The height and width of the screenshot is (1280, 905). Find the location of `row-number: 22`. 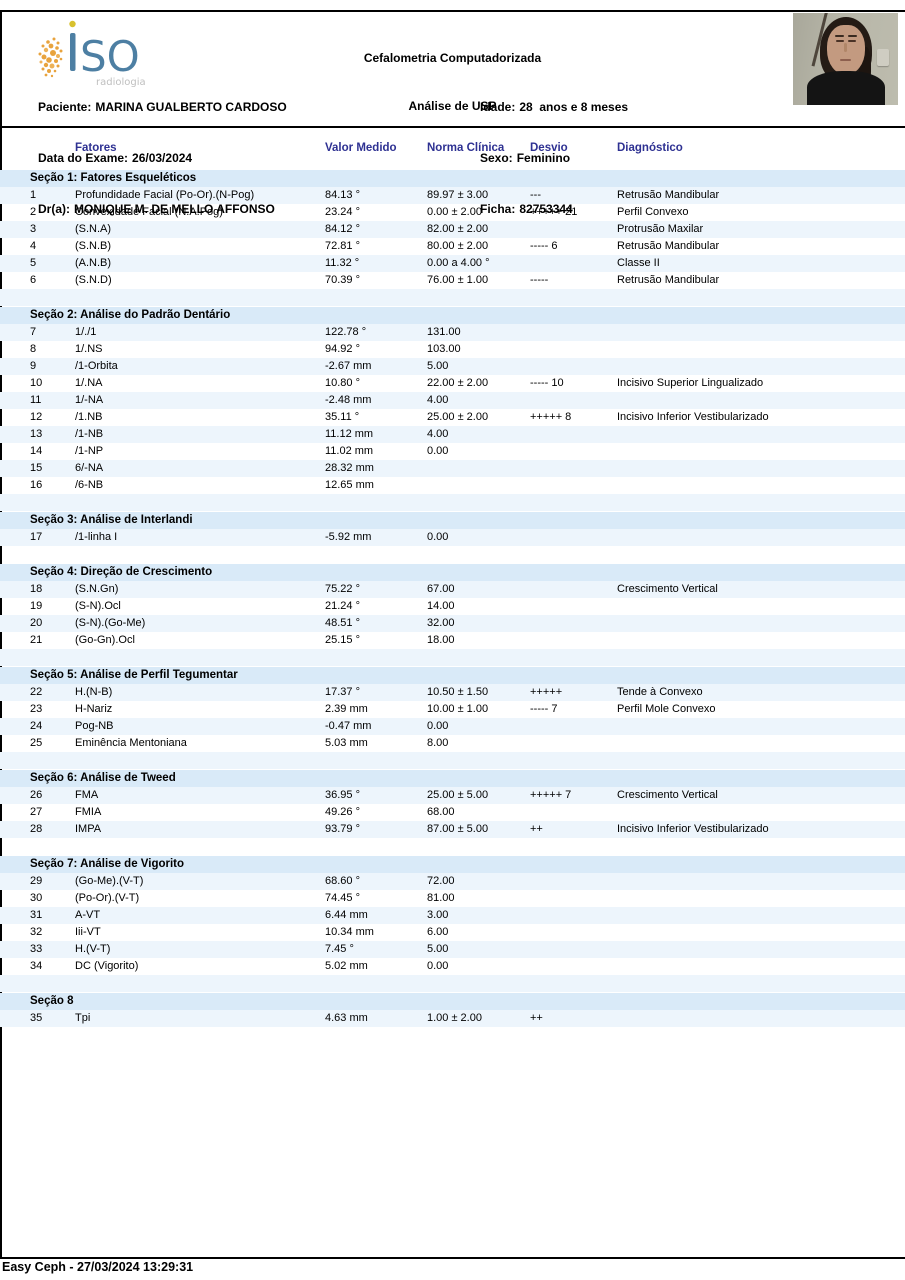

row-number: 22 is located at coordinates (36, 692).